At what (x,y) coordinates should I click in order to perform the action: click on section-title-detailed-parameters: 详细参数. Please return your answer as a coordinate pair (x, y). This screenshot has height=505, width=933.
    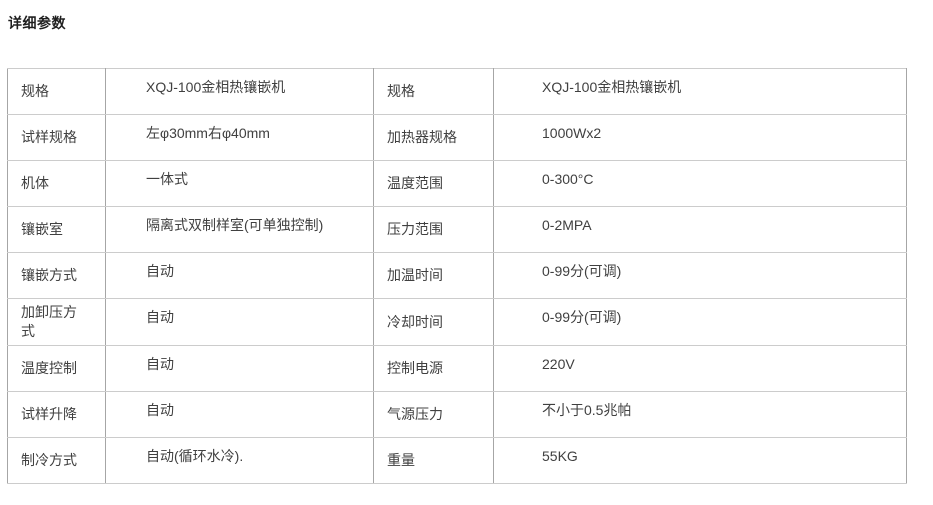
    Looking at the image, I should click on (37, 23).